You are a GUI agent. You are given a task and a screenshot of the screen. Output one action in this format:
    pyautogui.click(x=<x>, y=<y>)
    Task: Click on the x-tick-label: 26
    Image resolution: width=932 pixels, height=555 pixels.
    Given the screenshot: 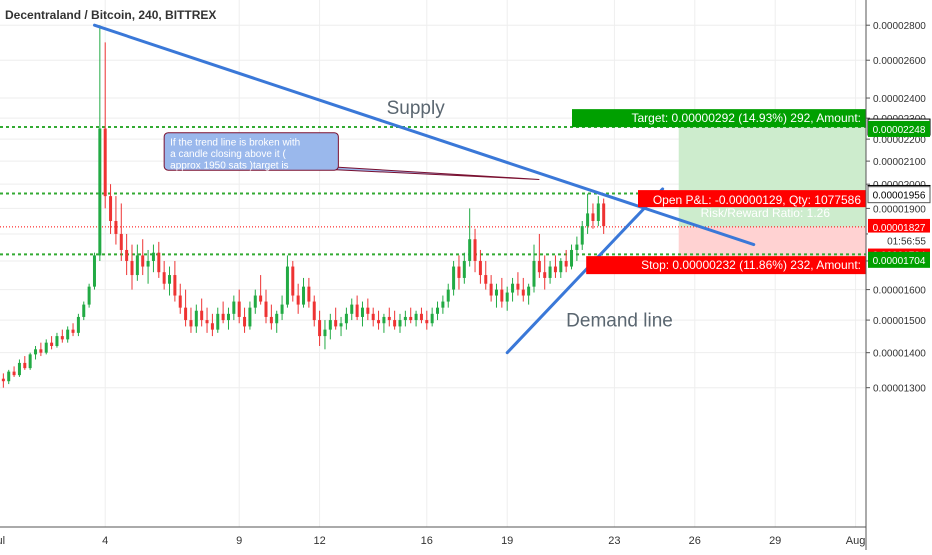 What is the action you would take?
    pyautogui.click(x=695, y=541)
    